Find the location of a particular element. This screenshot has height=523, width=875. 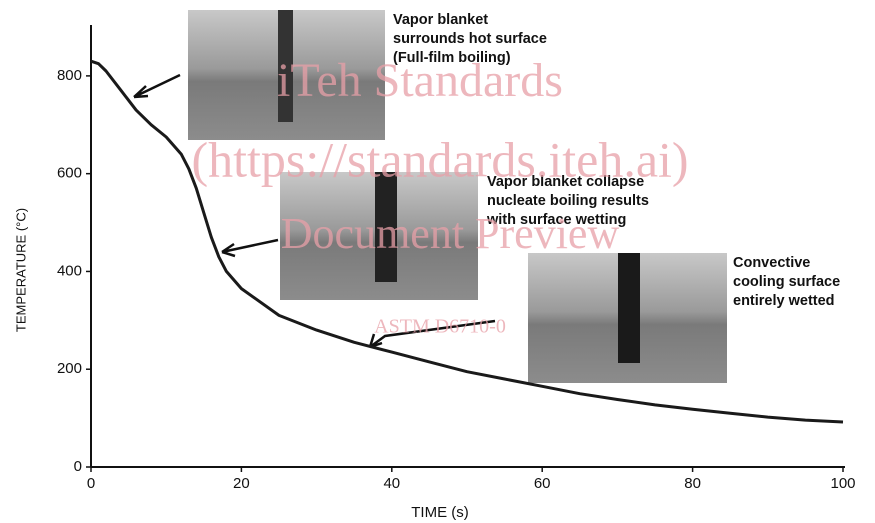

annotation: Convective is located at coordinates (771, 263).